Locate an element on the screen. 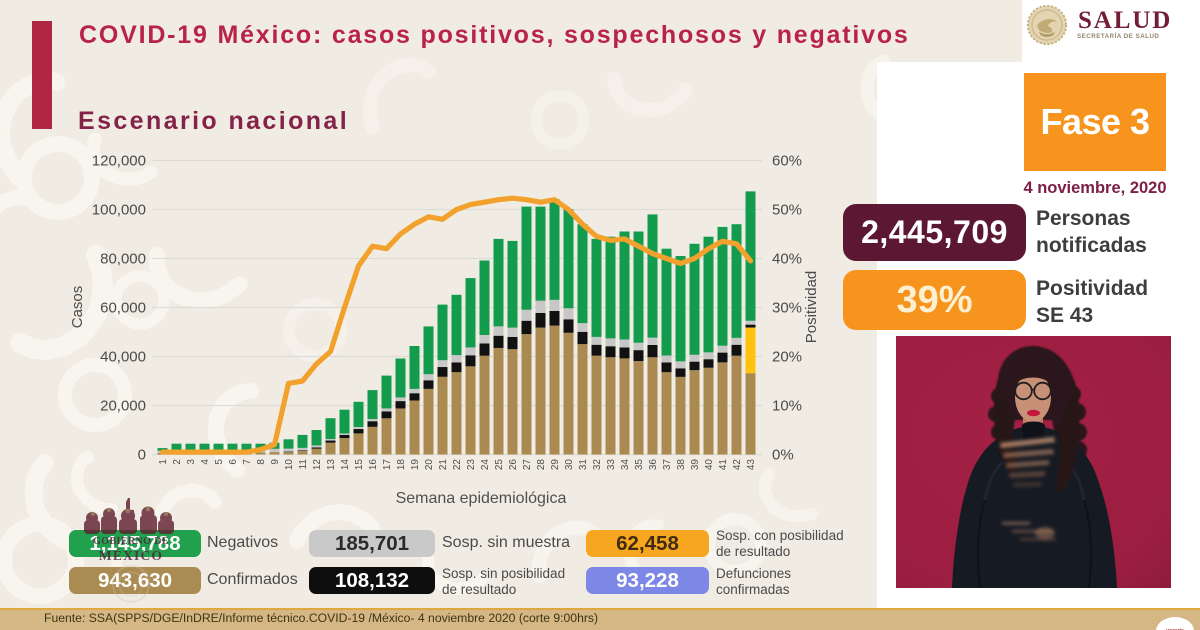 This screenshot has height=630, width=1200. svg-text: 17 is located at coordinates (387, 465).